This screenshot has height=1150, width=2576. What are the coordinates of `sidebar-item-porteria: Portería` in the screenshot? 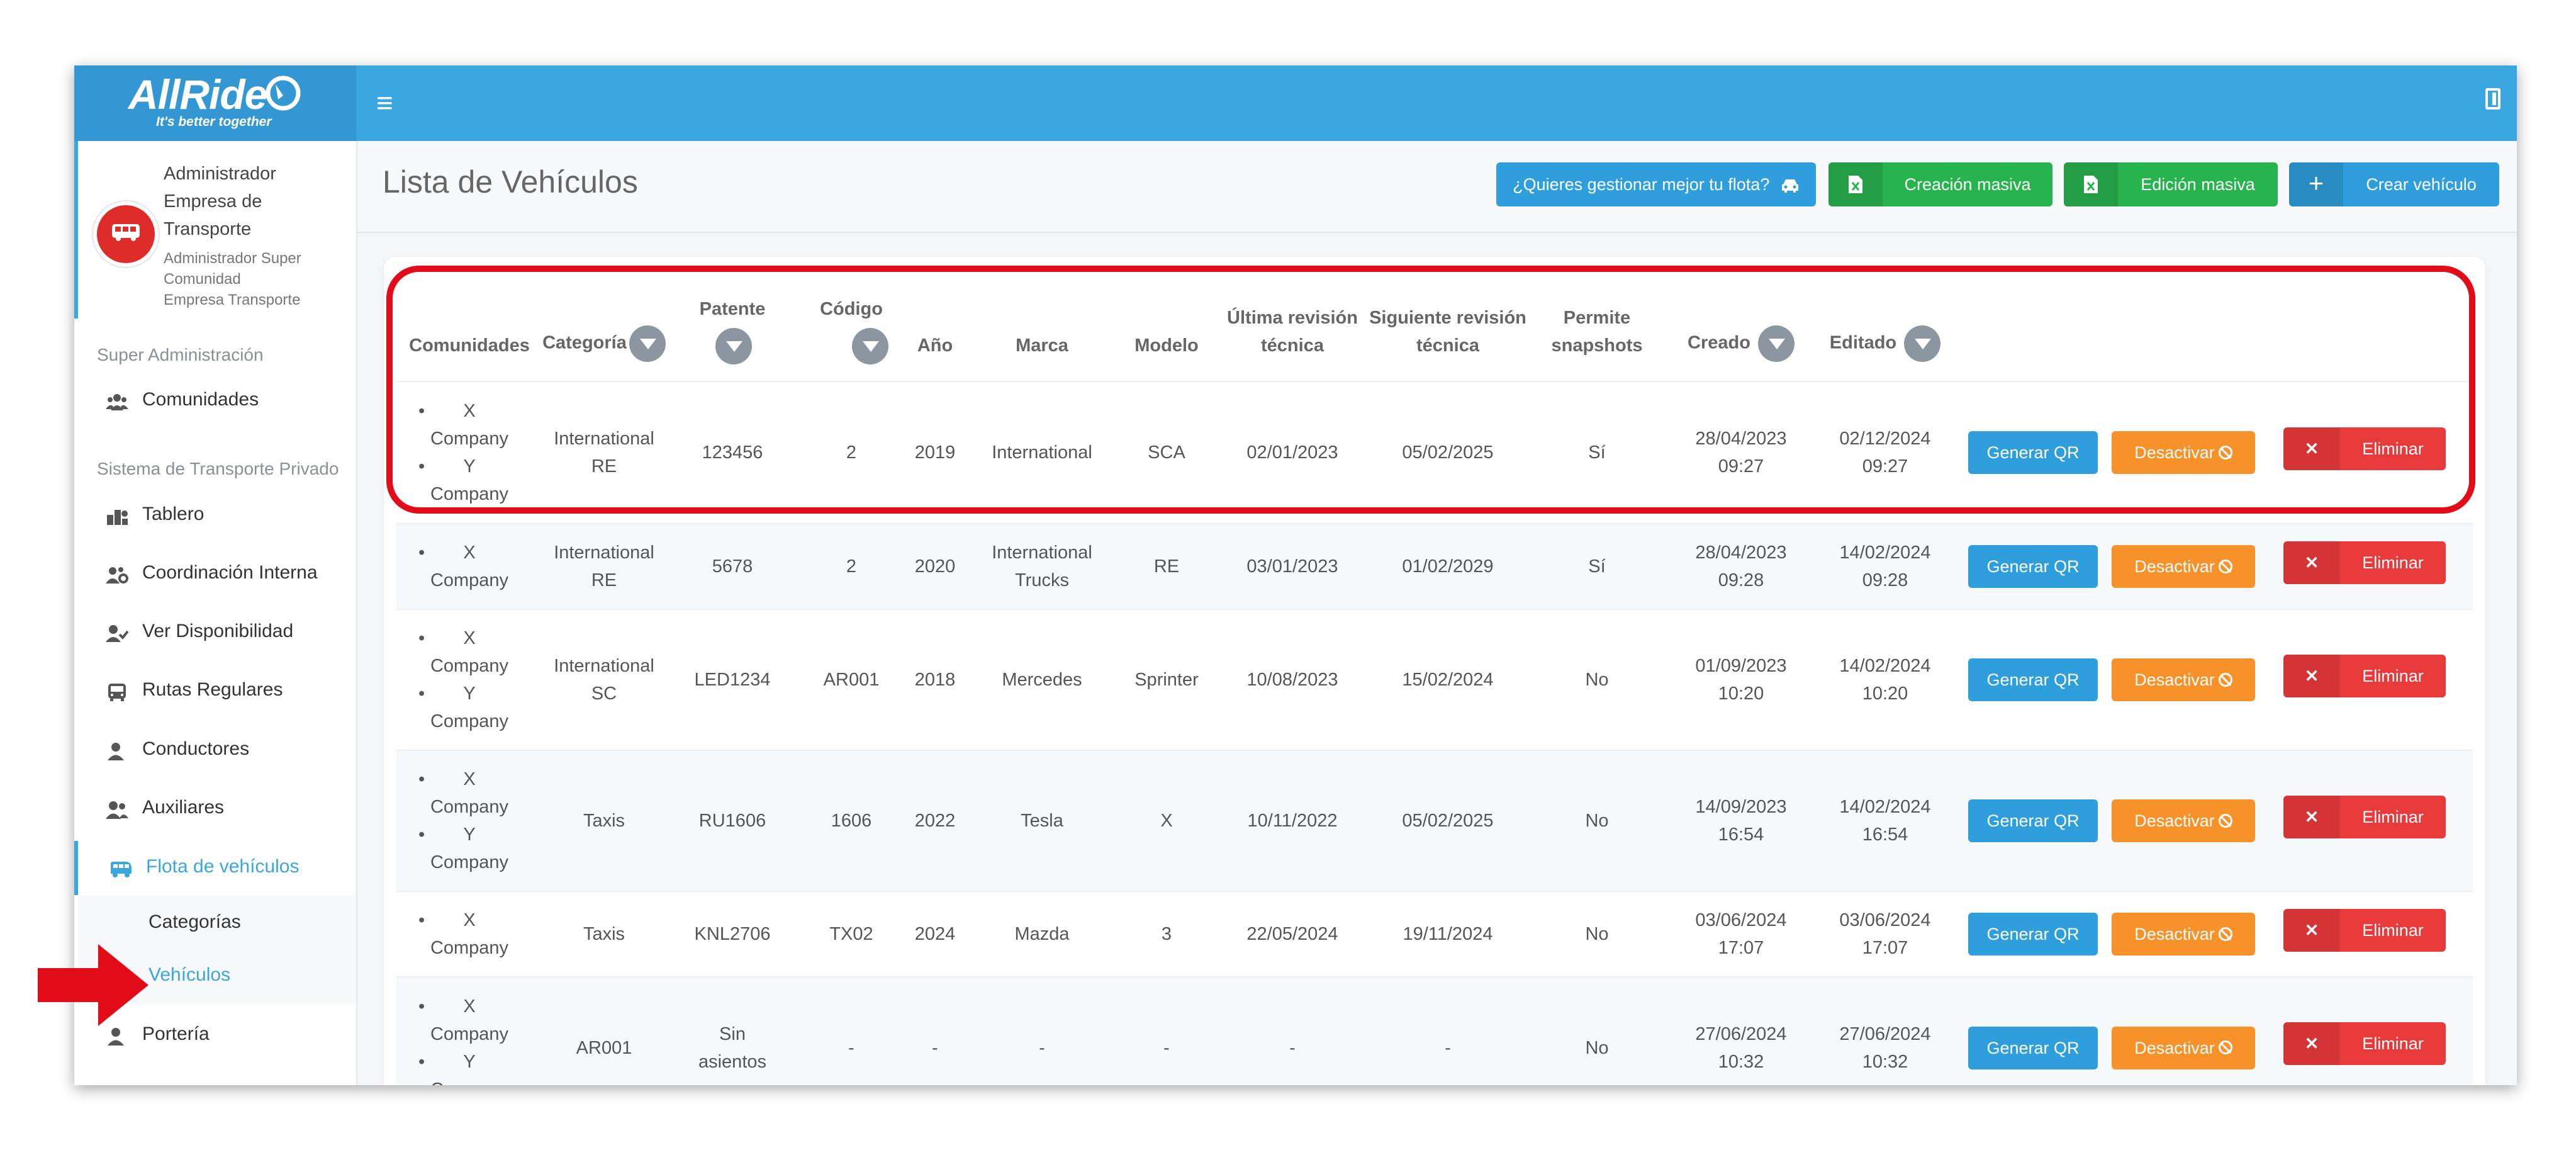 It's located at (215, 1035).